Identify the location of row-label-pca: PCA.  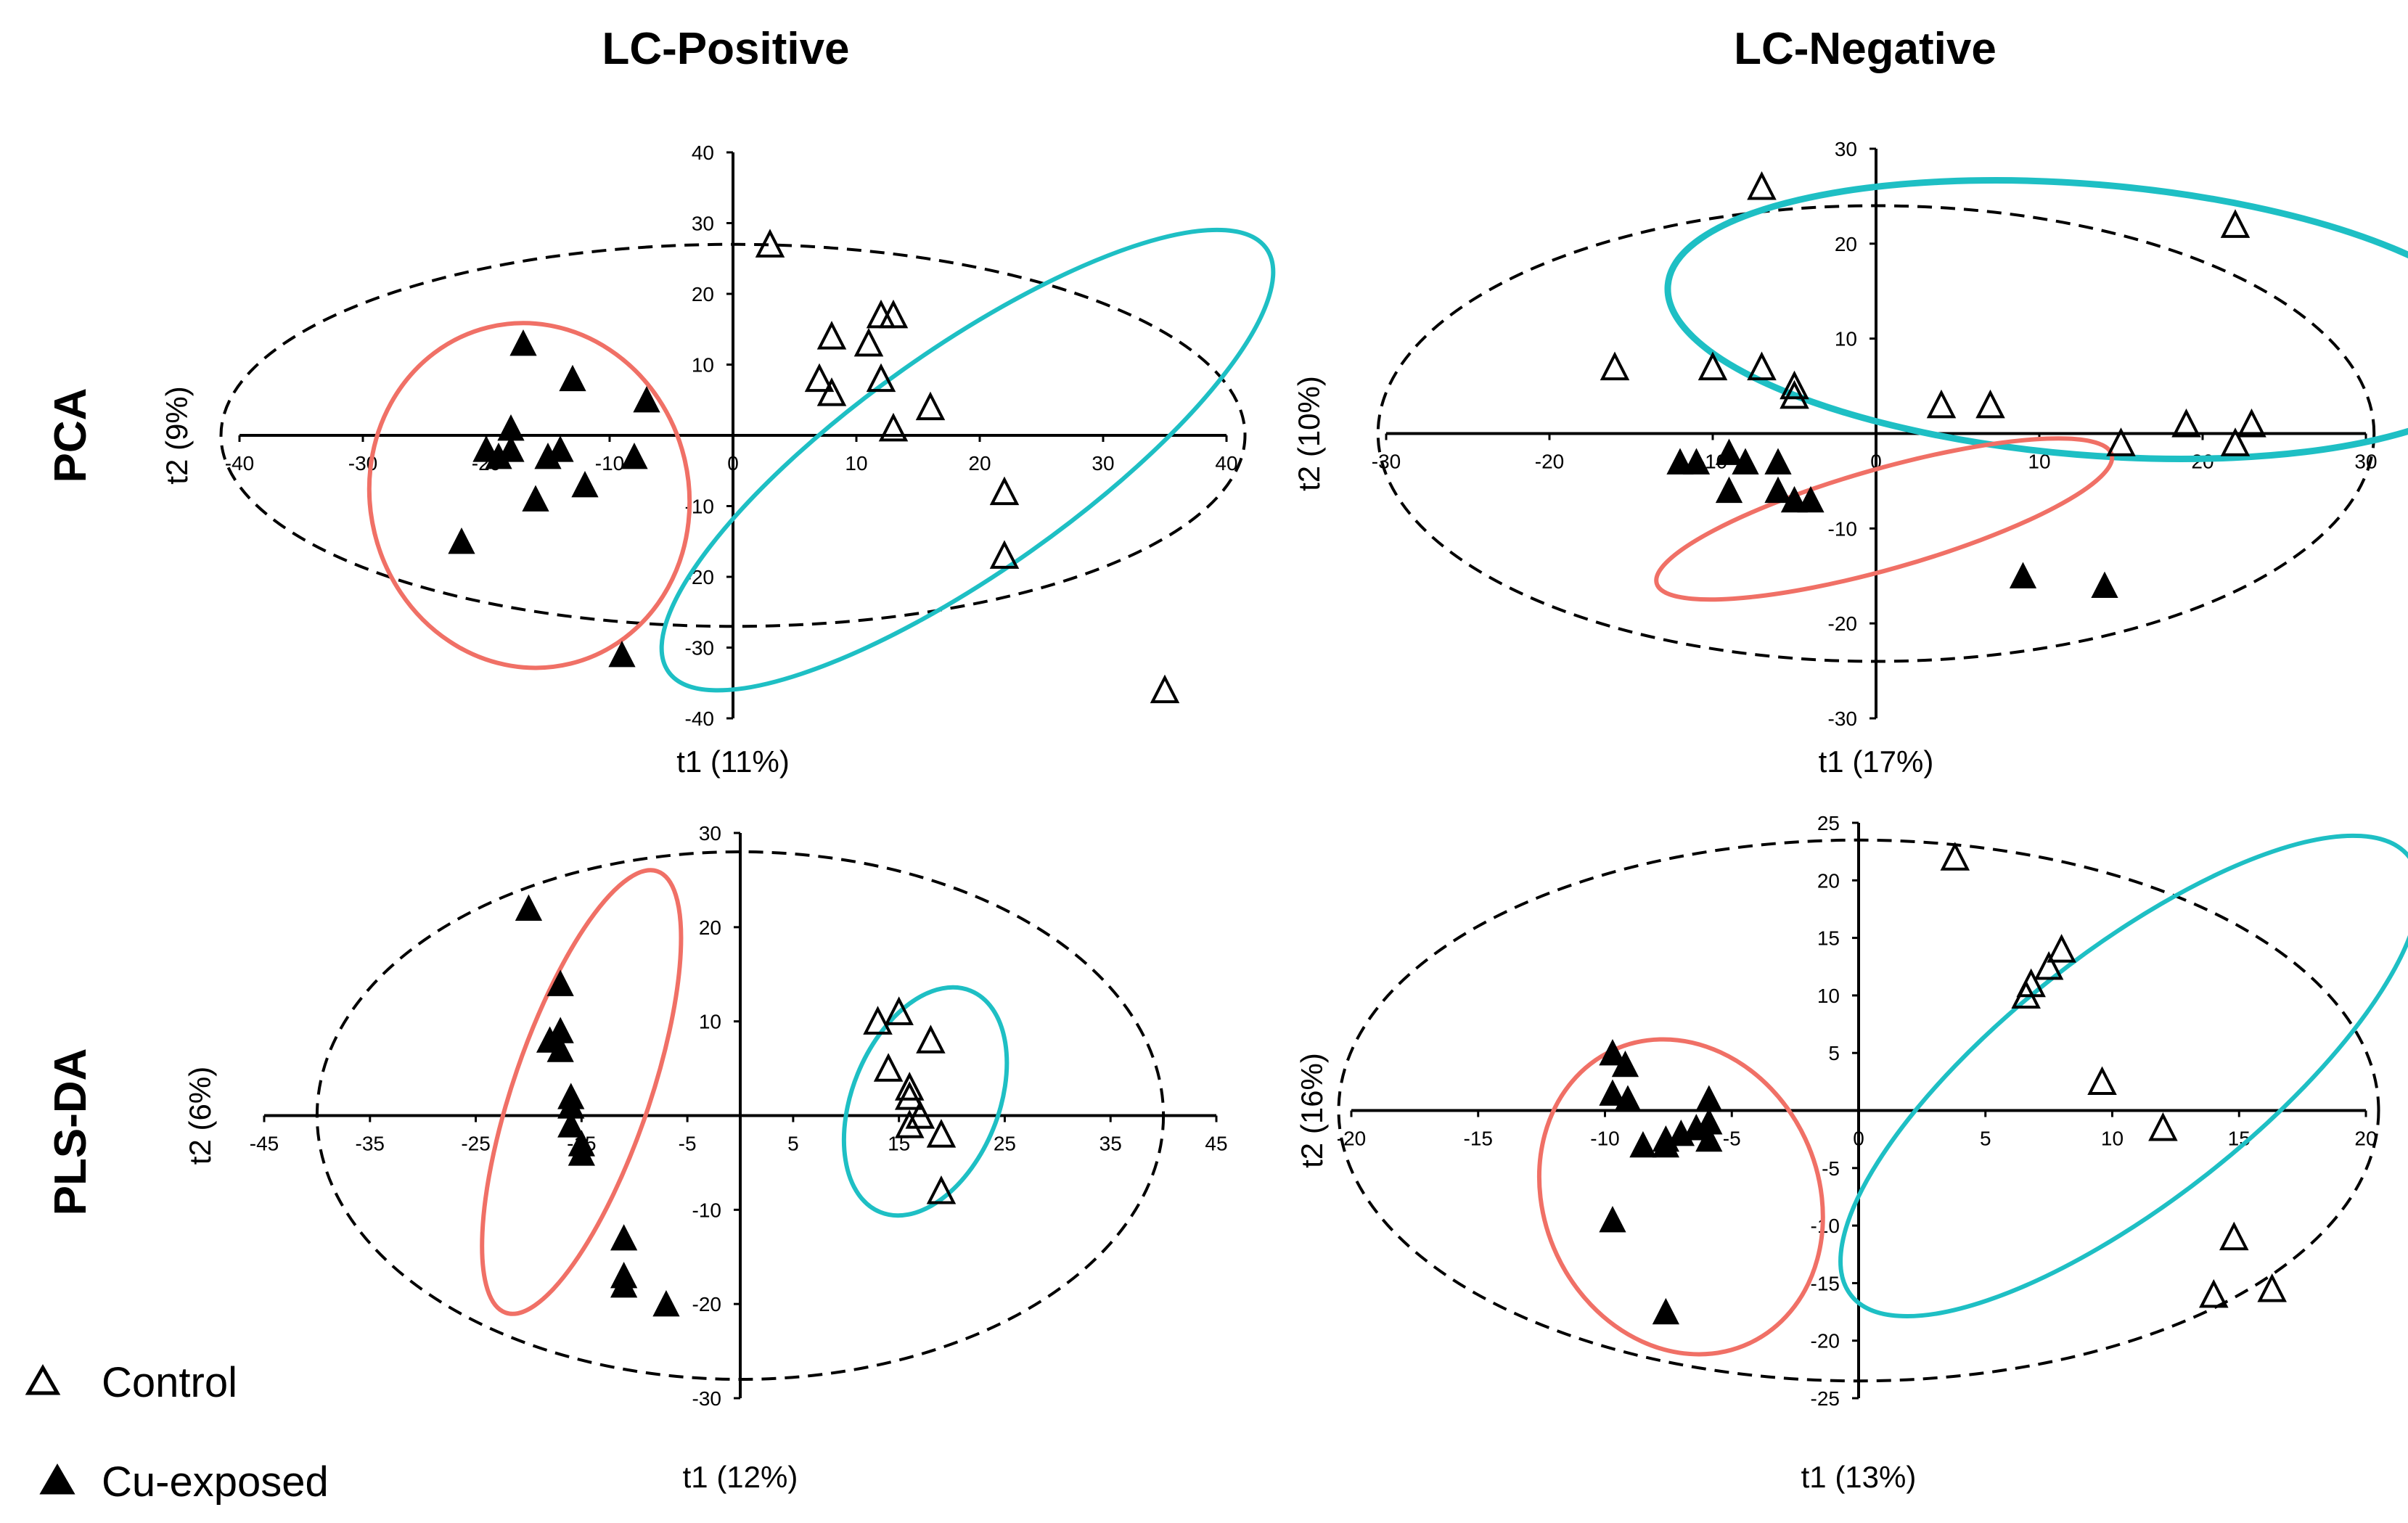
(71, 435).